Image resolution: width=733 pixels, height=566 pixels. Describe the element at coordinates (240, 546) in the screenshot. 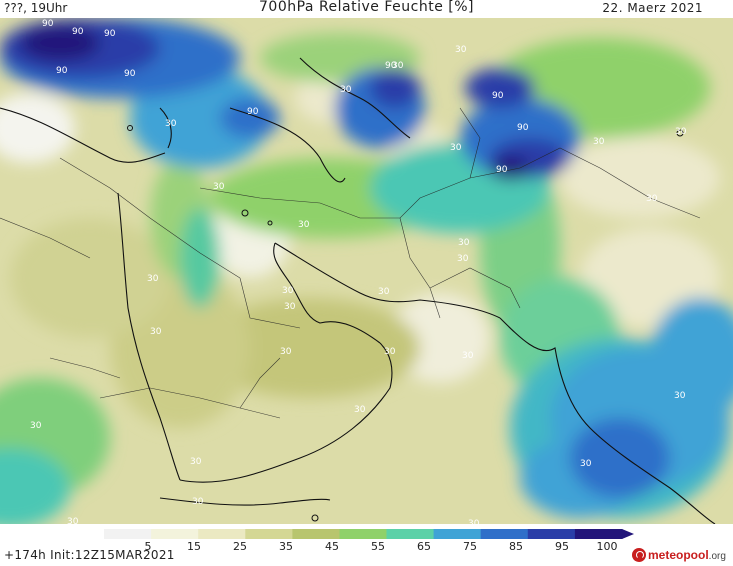

I see `colorbar-label: 25` at that location.